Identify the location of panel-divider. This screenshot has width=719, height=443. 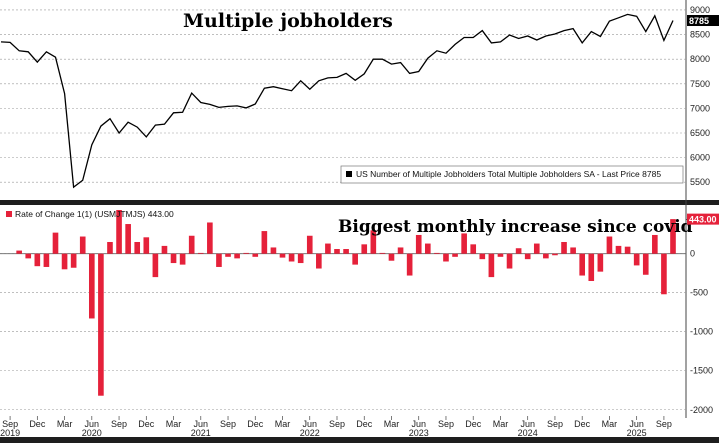
(359, 202).